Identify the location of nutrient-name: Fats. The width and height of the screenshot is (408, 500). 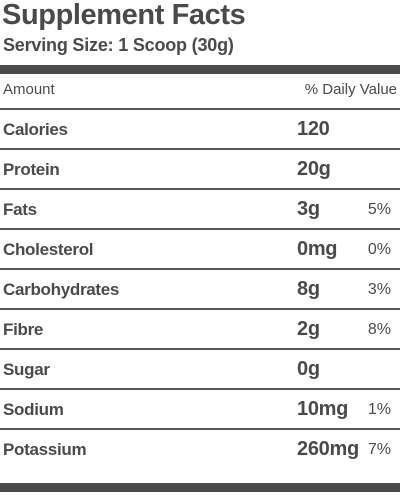
(20, 209).